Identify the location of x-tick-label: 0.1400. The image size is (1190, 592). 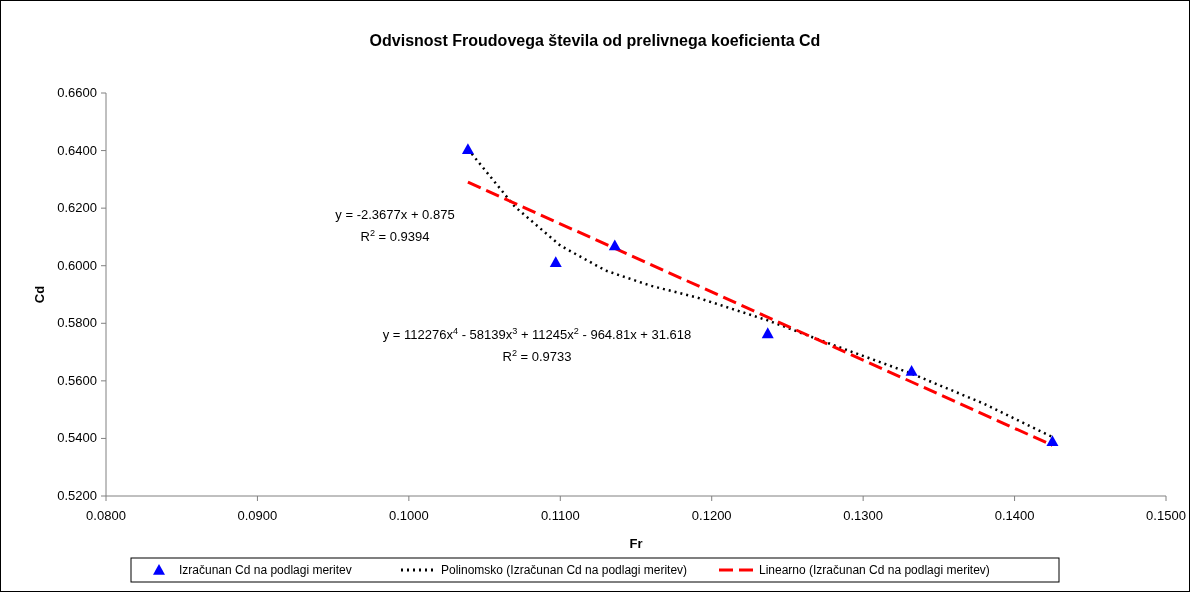
(1014, 515).